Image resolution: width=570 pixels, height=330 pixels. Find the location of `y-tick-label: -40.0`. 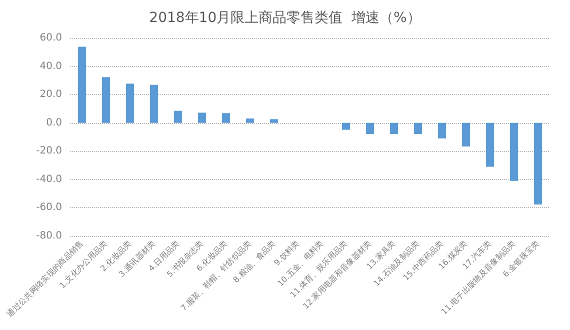

y-tick-label: -40.0 is located at coordinates (49, 179).